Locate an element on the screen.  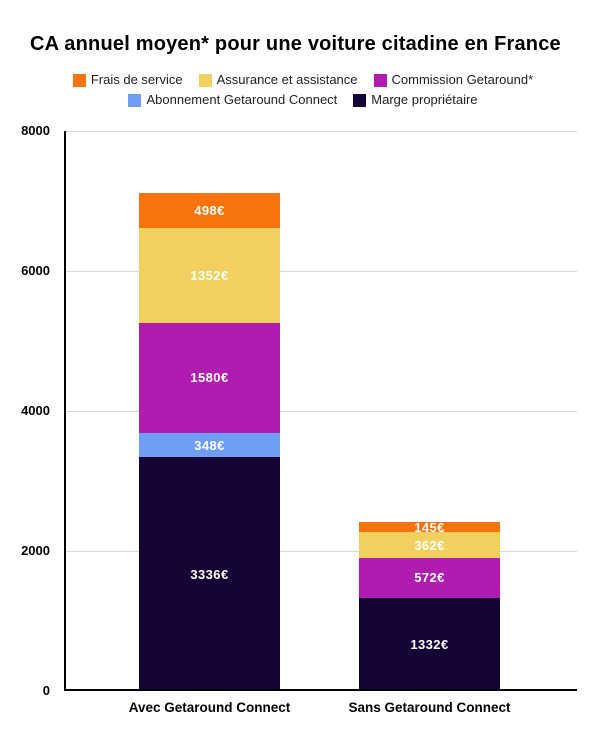
bar-segment: 1352€ is located at coordinates (209, 275).